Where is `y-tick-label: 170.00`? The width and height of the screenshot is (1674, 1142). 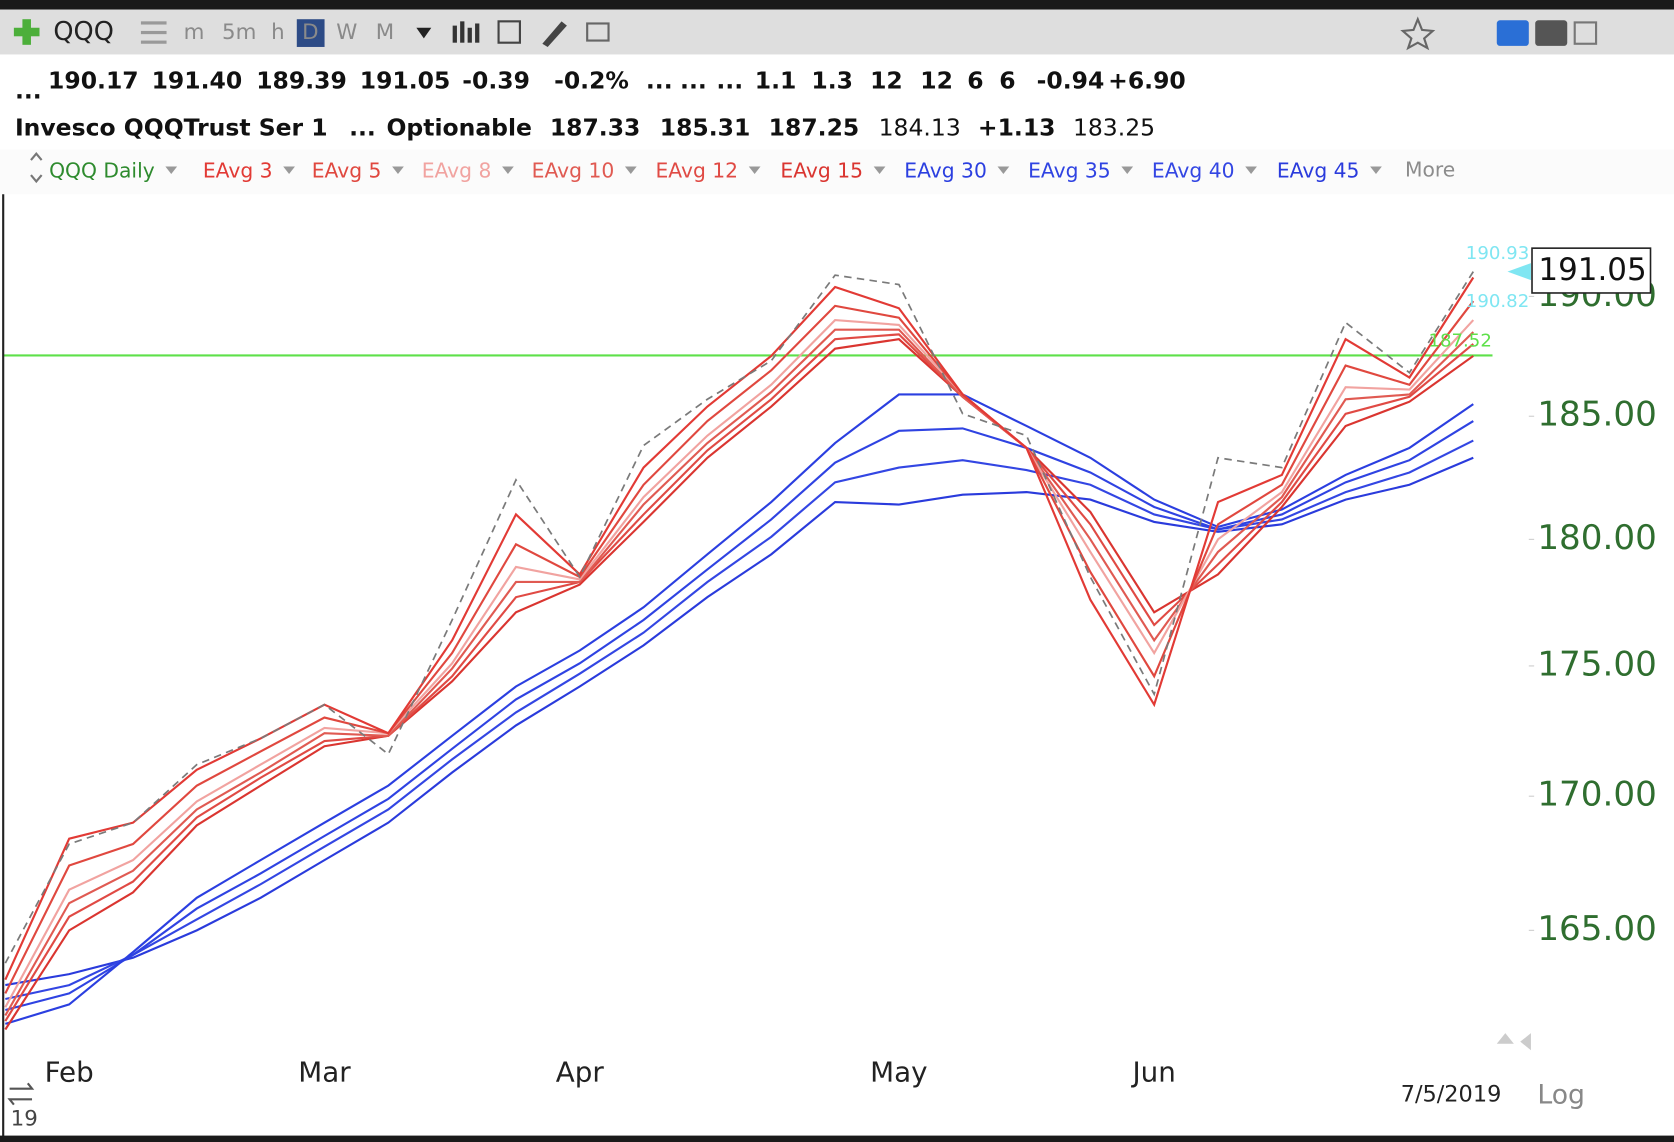 y-tick-label: 170.00 is located at coordinates (1596, 795).